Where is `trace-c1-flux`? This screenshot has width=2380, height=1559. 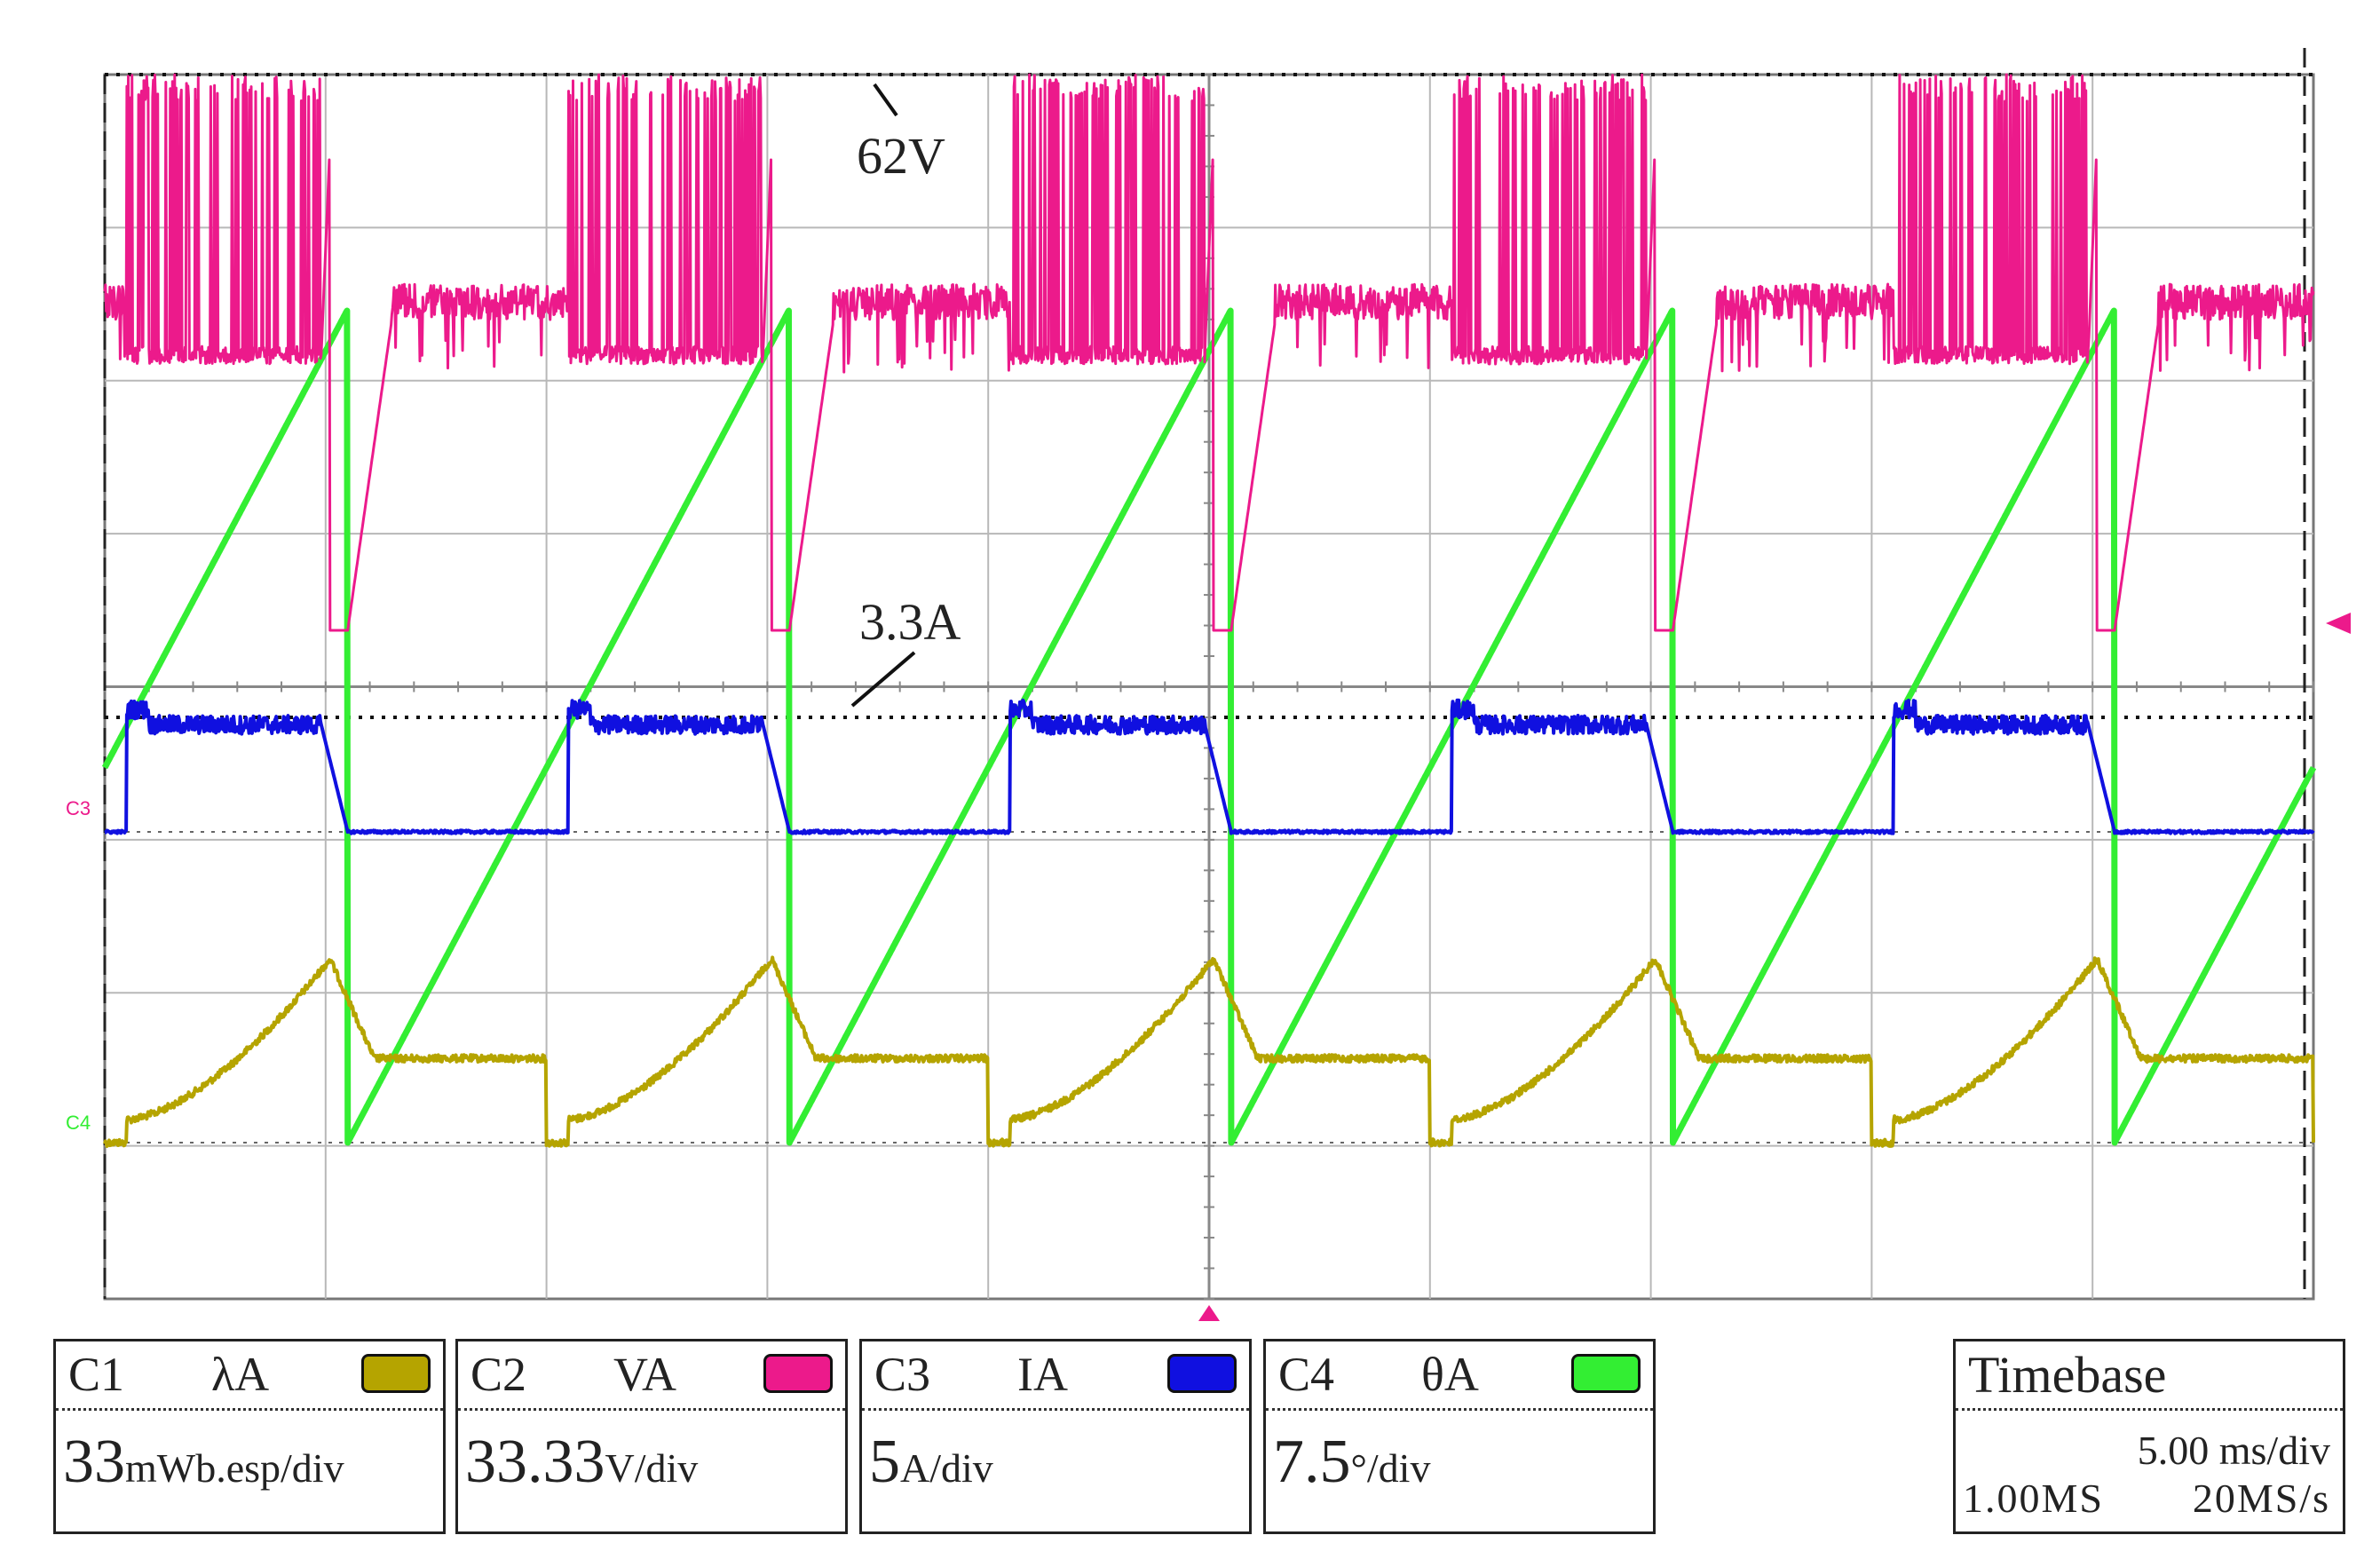
trace-c1-flux is located at coordinates (1209, 1051).